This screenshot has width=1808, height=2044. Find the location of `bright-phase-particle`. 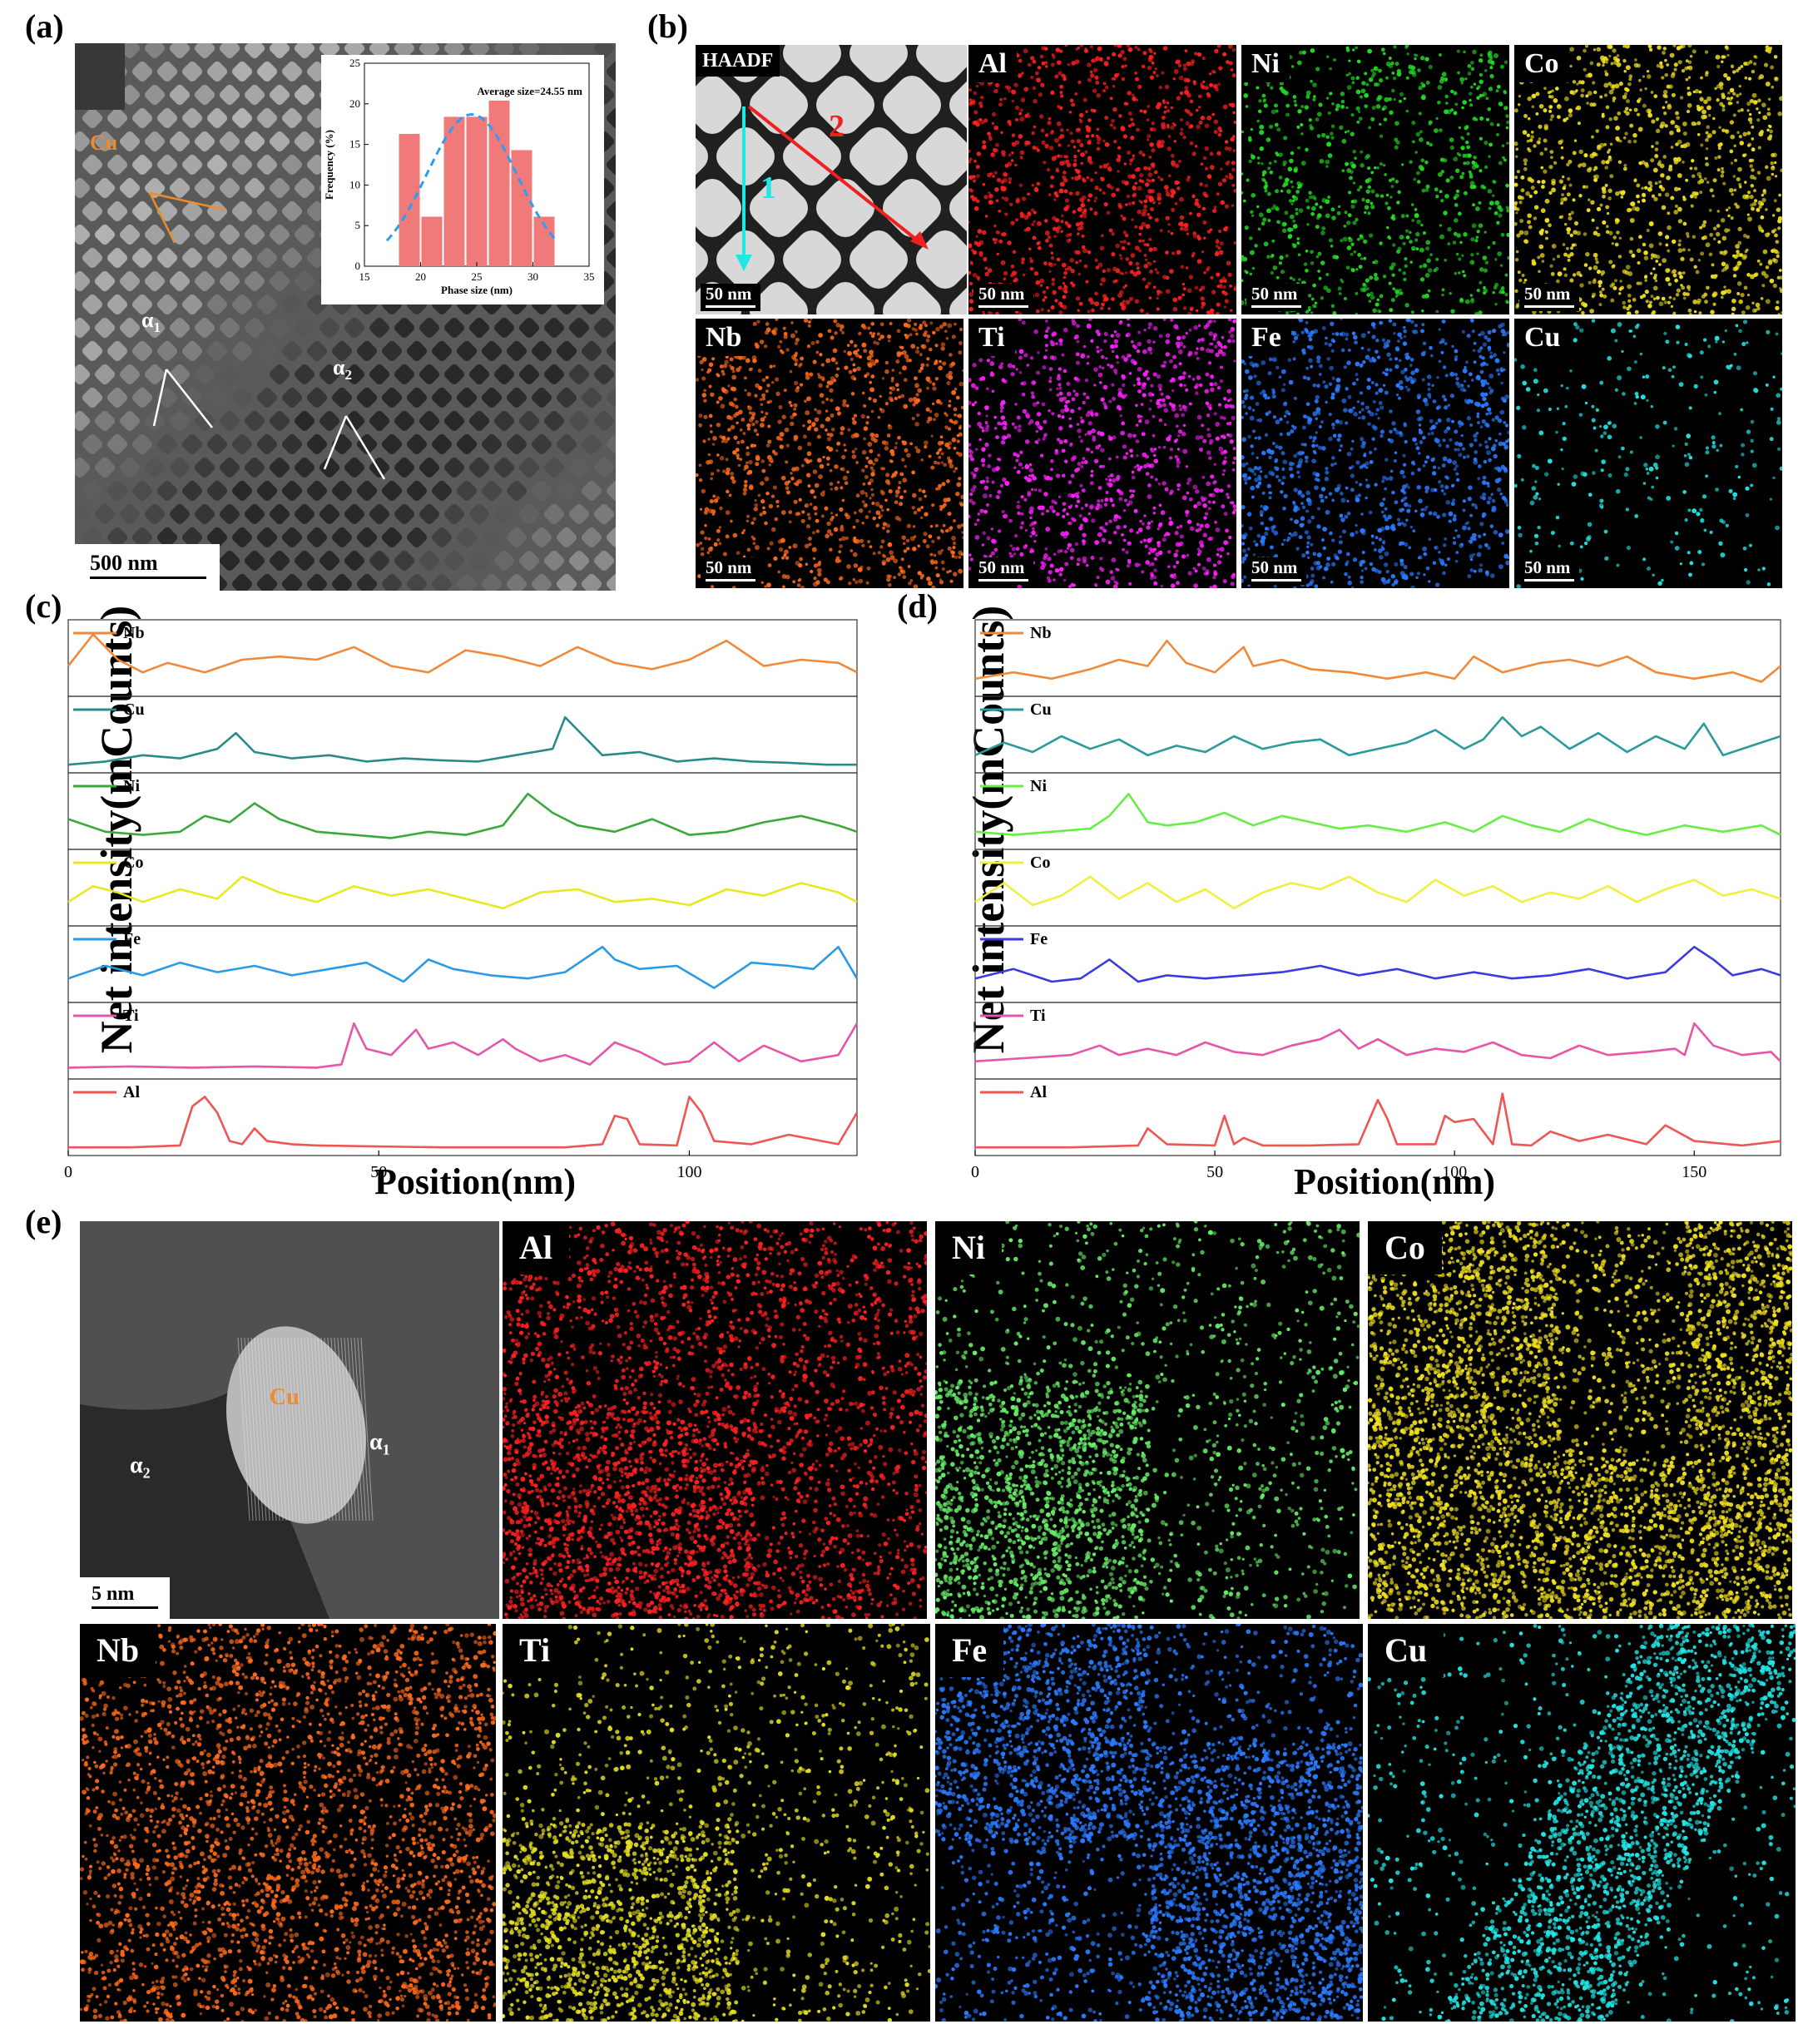

bright-phase-particle is located at coordinates (879, 64).